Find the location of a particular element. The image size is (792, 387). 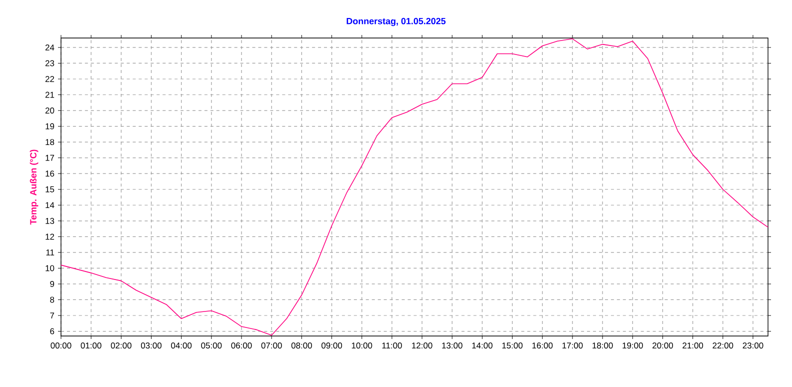

y-axis-title: Temp. Außen (°C) is located at coordinates (34, 187).